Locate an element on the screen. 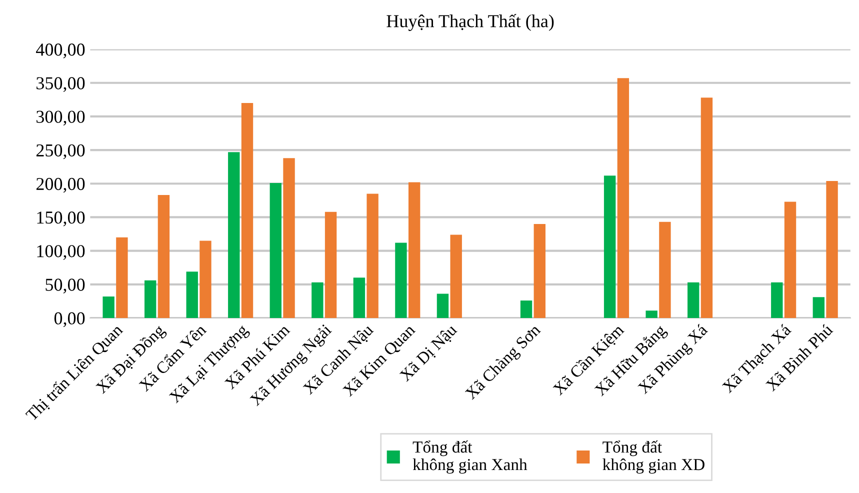 The image size is (859, 493). y-tick-label: 400,00 is located at coordinates (60, 51).